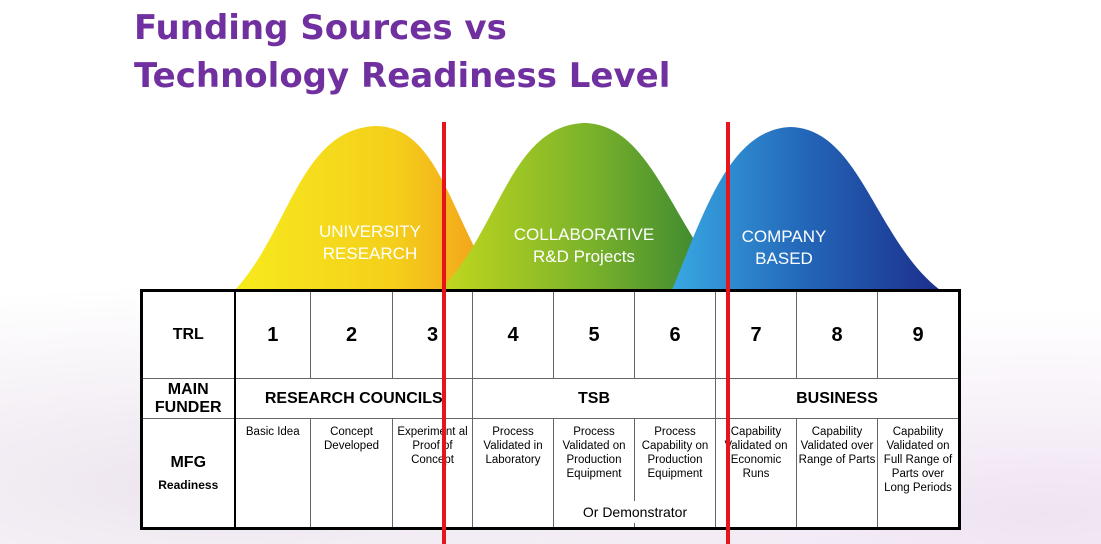 The image size is (1101, 544). Describe the element at coordinates (784, 258) in the screenshot. I see `company-label-line2: BASED` at that location.